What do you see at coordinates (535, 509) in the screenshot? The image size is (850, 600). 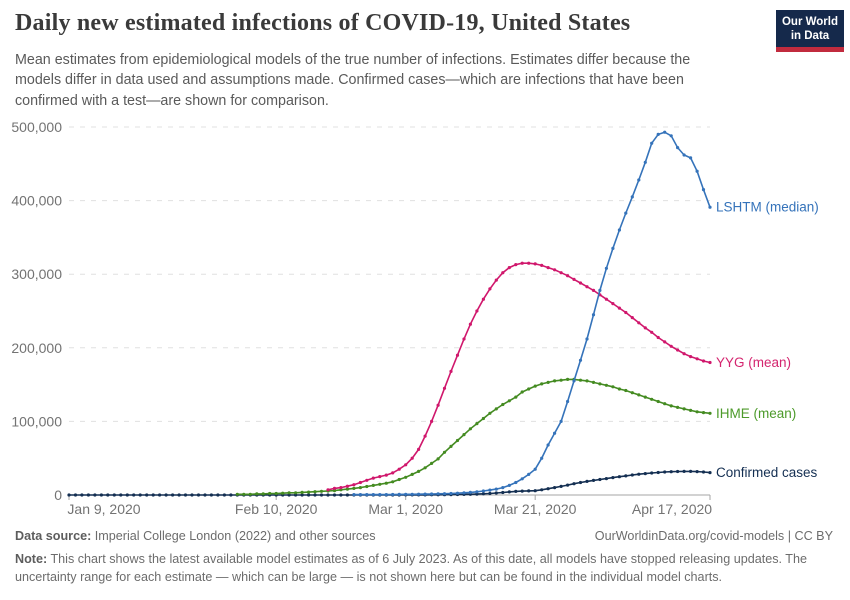 I see `x-tick-label: Mar 21, 2020` at bounding box center [535, 509].